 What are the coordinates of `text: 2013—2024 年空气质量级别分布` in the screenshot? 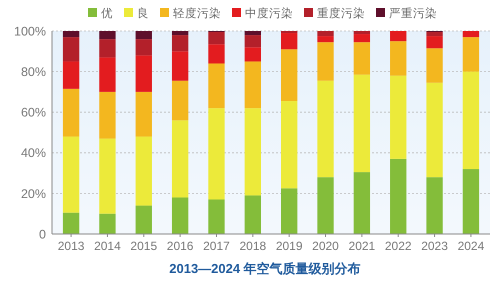 It's located at (265, 268).